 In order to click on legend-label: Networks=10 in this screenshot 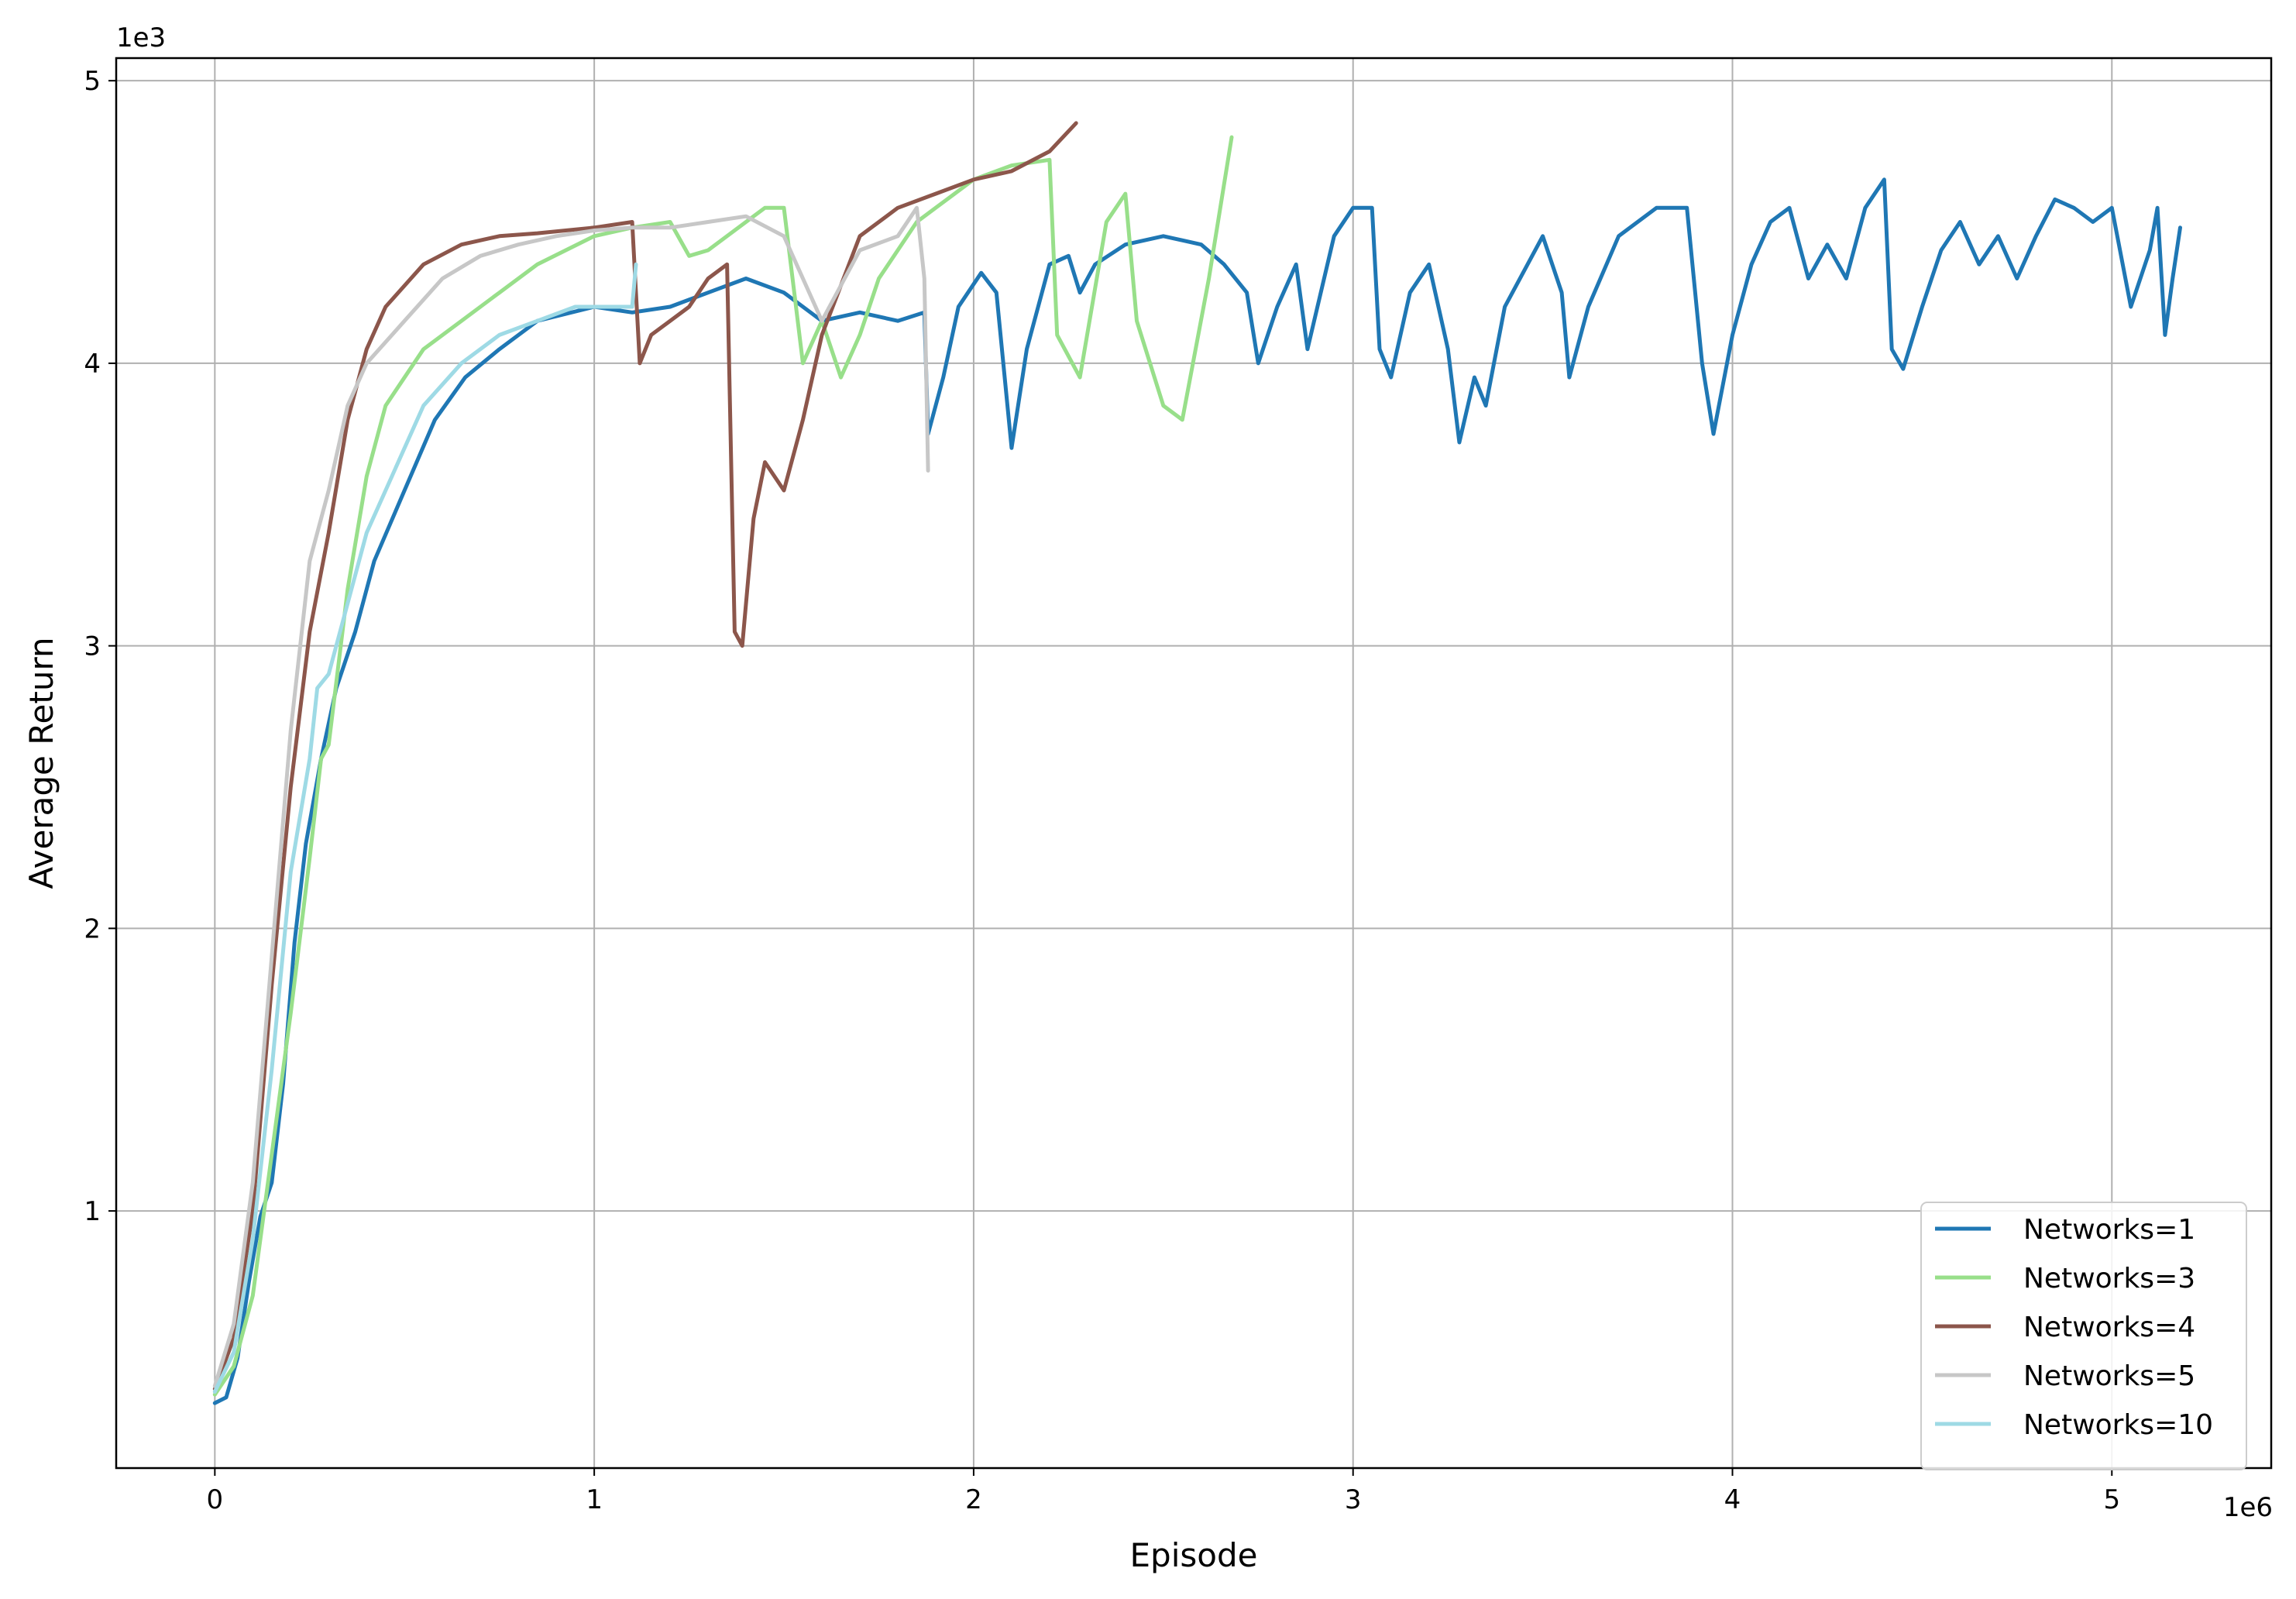, I will do `click(2118, 1425)`.